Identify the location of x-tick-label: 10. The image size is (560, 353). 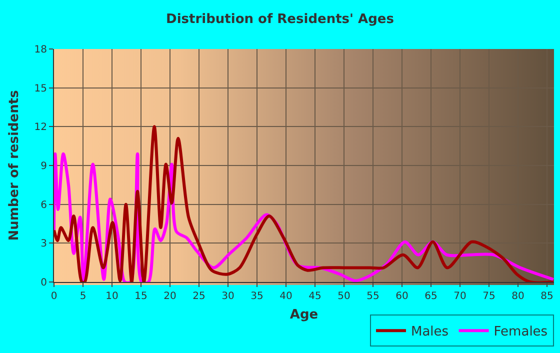
(112, 296).